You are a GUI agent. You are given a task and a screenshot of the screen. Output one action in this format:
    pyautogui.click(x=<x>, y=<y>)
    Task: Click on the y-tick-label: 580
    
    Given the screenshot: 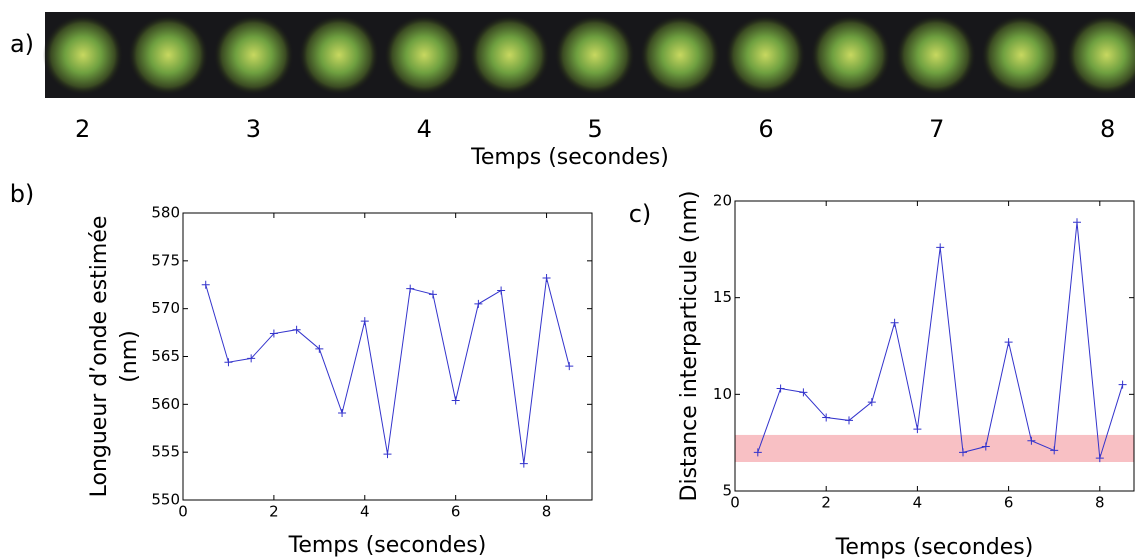 What is the action you would take?
    pyautogui.click(x=165, y=213)
    